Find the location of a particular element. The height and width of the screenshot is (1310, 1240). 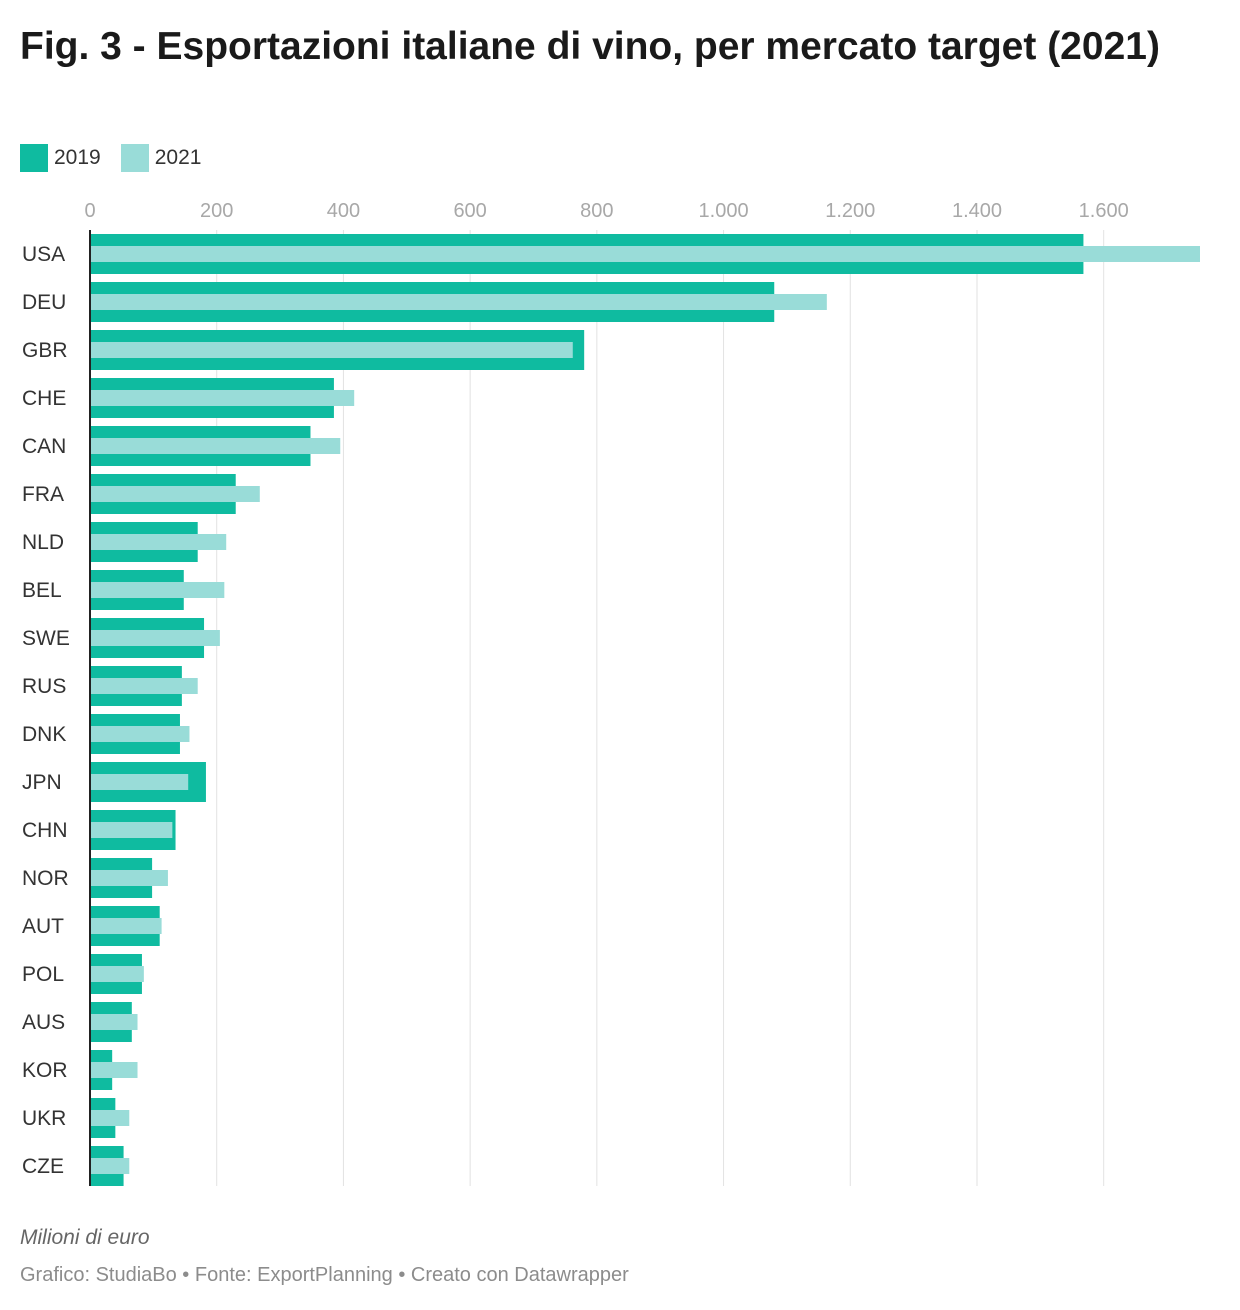

x-tick-label: 800 is located at coordinates (596, 211).